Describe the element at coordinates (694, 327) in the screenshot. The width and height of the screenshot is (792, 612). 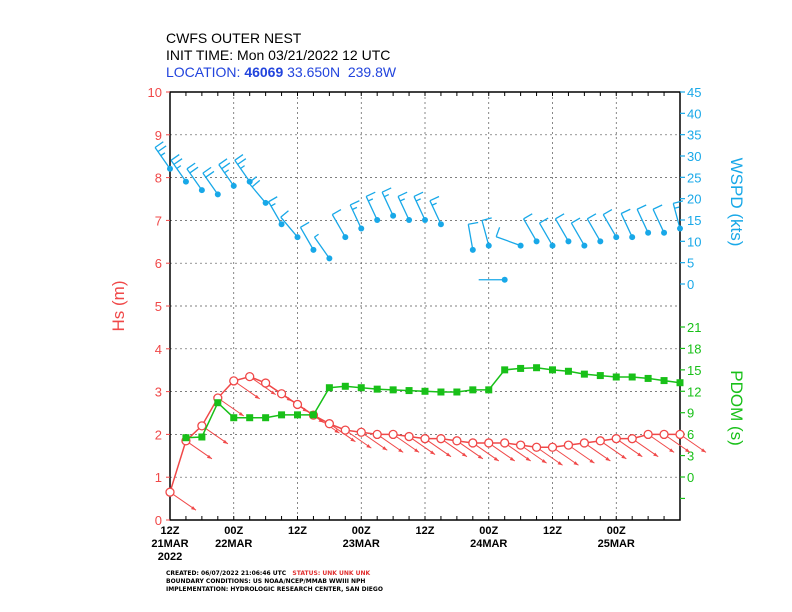
I see `pdom-tick-label: 21` at that location.